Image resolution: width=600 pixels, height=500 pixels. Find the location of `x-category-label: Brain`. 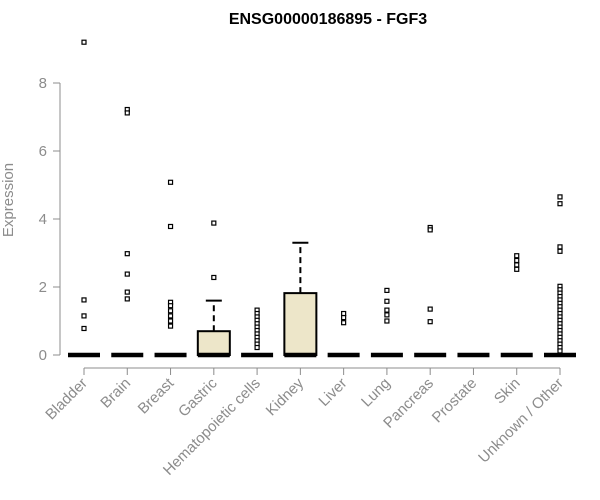

x-category-label: Brain is located at coordinates (115, 393).